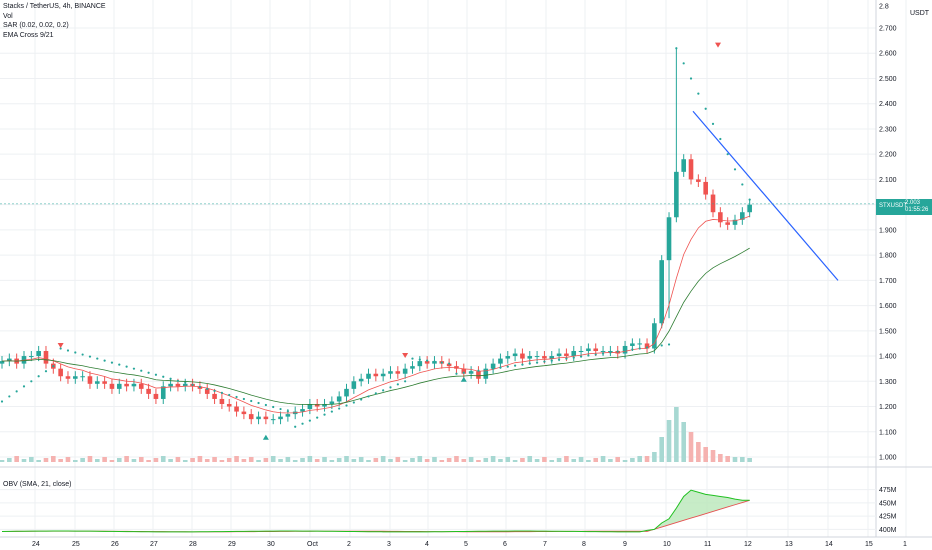 This screenshot has height=550, width=932. Describe the element at coordinates (37, 484) in the screenshot. I see `obv-legend: OBV (SMA, 21, close)` at that location.